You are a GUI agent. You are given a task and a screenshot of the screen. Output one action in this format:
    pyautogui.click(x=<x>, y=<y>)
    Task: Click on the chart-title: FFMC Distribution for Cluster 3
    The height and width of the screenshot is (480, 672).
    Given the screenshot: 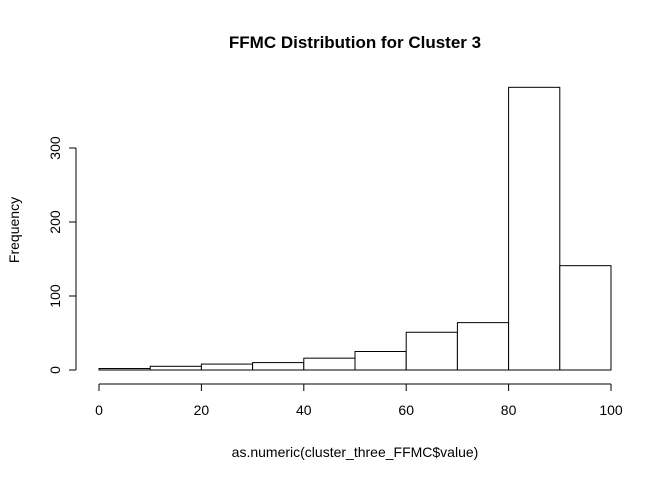 What is the action you would take?
    pyautogui.click(x=355, y=42)
    